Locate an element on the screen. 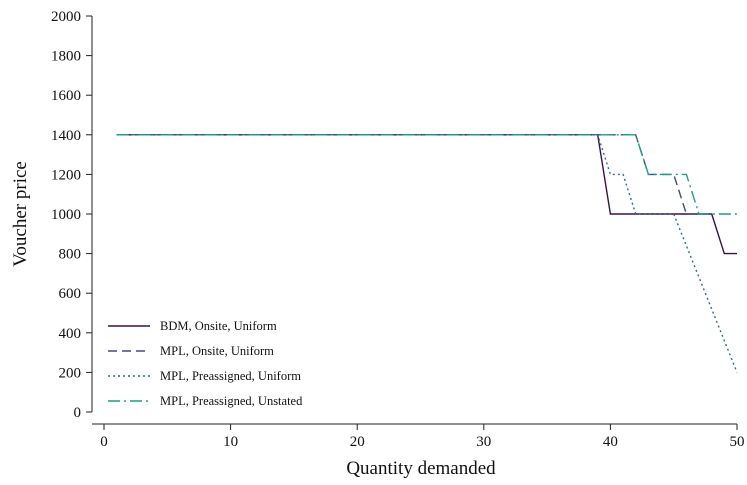 Image resolution: width=747 pixels, height=485 pixels. x-tick-label: 50 is located at coordinates (737, 442).